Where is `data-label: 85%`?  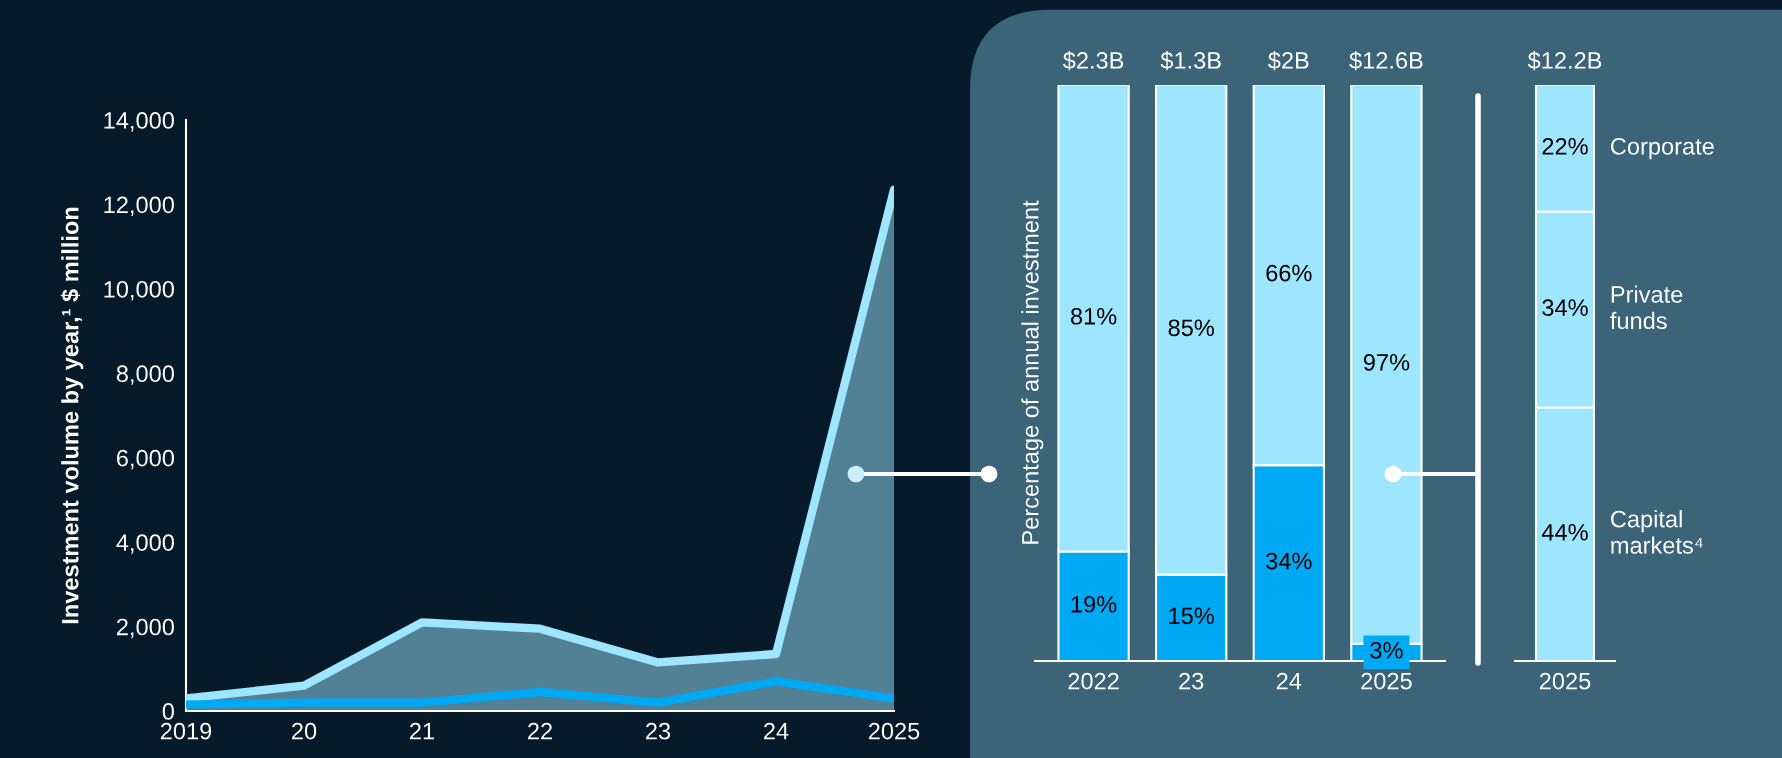
data-label: 85% is located at coordinates (1191, 328).